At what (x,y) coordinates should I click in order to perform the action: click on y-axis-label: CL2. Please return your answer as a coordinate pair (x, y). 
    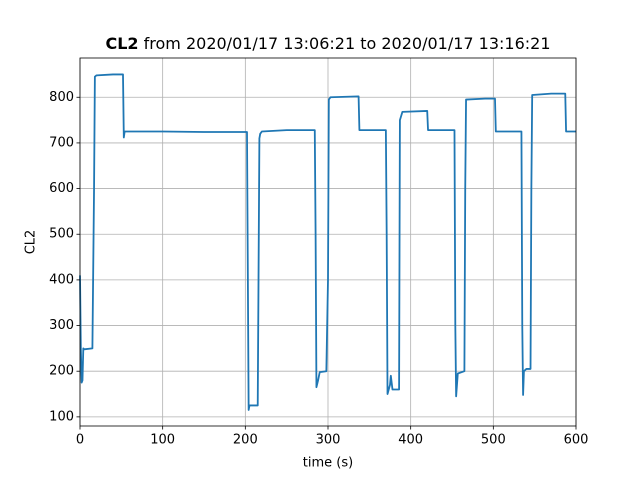
    Looking at the image, I should click on (31, 242).